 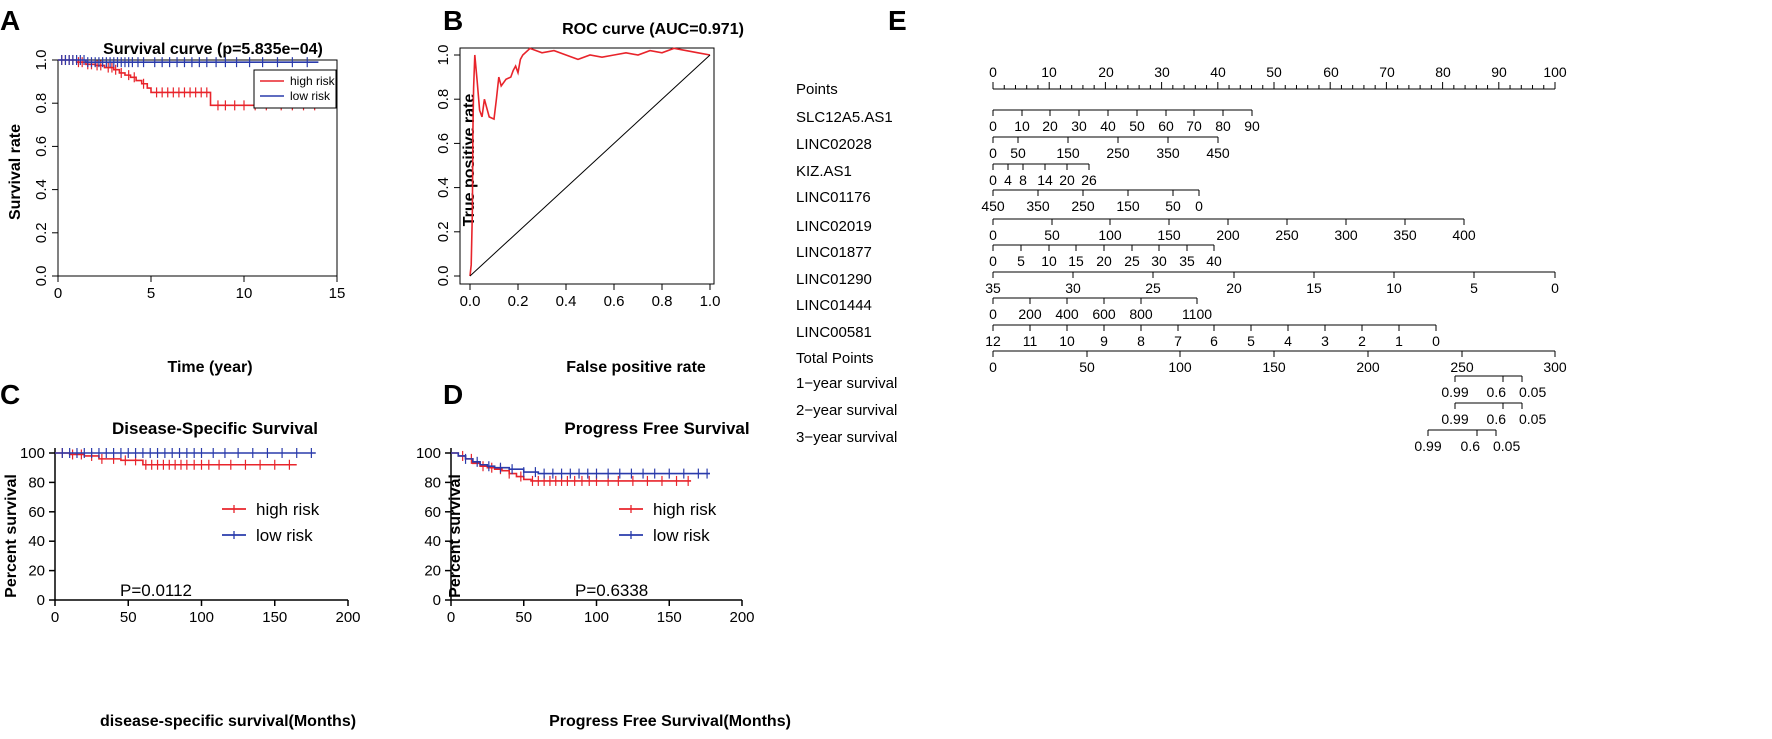 I want to click on nomogram-row-label: KIZ.AS1, so click(x=824, y=171).